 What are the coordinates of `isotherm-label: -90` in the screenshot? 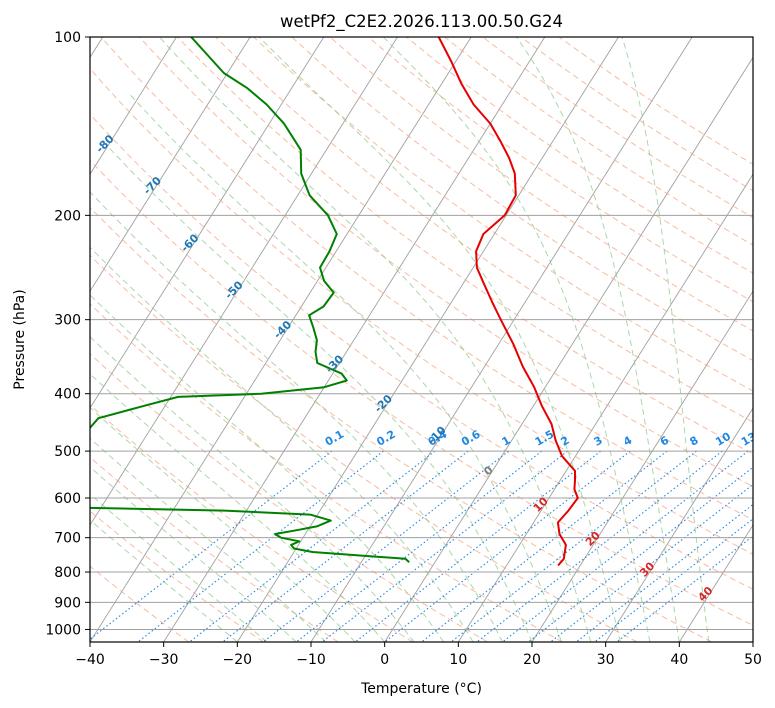 It's located at (56, 103).